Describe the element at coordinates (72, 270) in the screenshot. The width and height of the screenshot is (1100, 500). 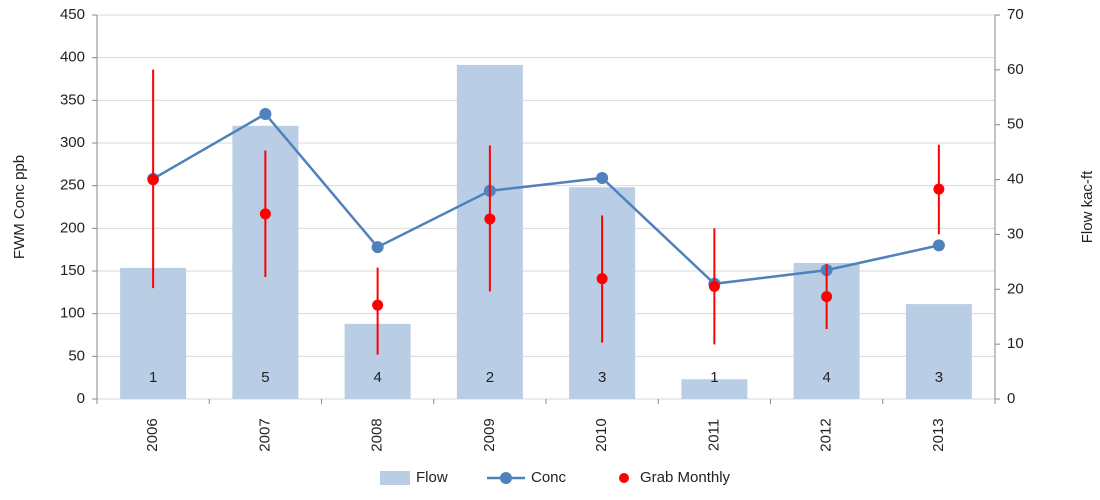
I see `y-tick-label: 150` at that location.